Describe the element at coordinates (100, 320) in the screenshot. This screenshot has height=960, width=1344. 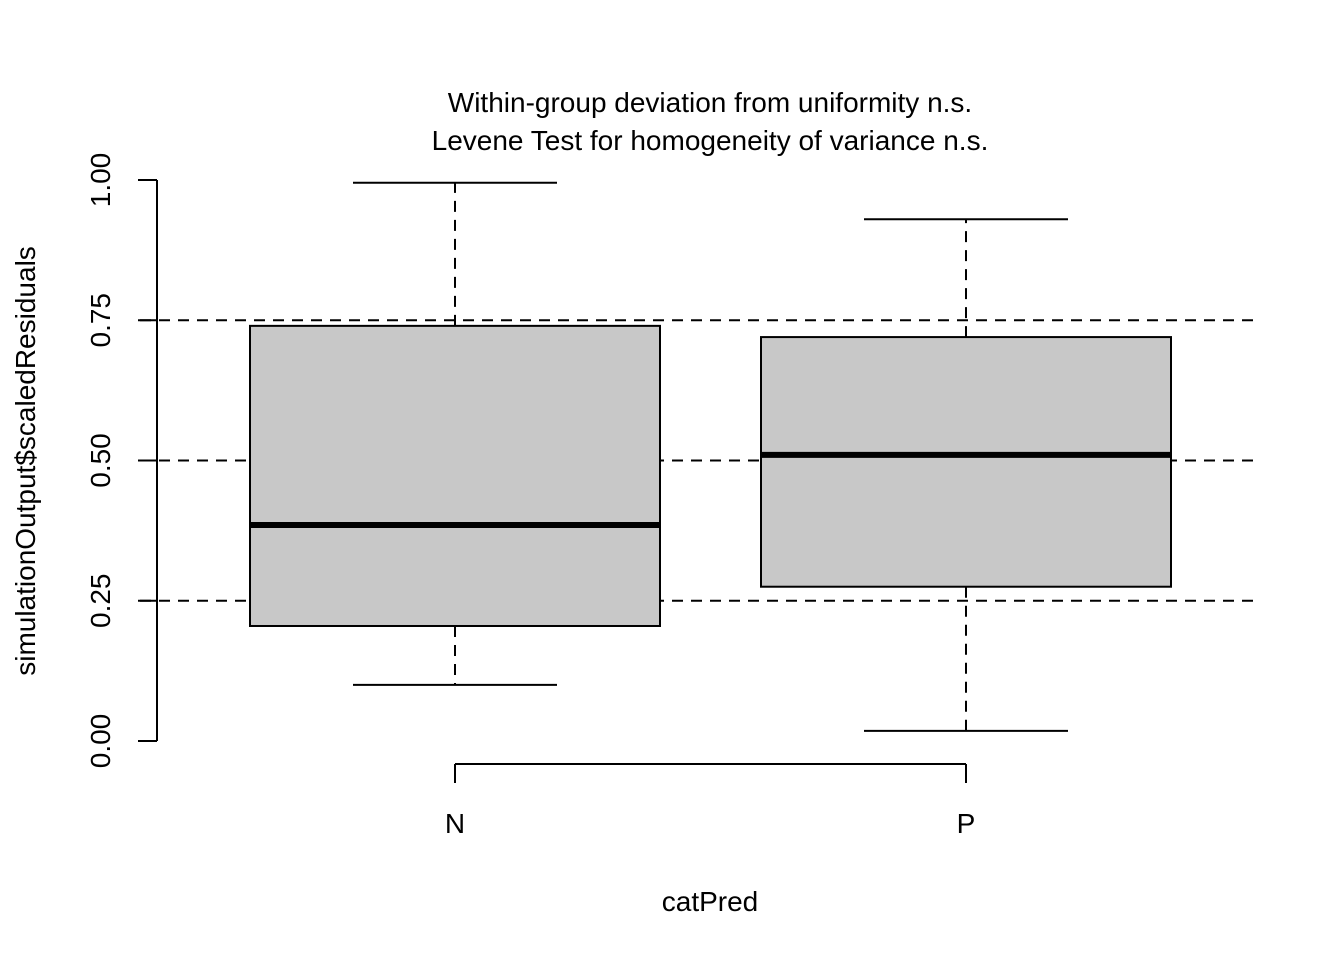
I see `y-tick-label-3: 0.75` at that location.